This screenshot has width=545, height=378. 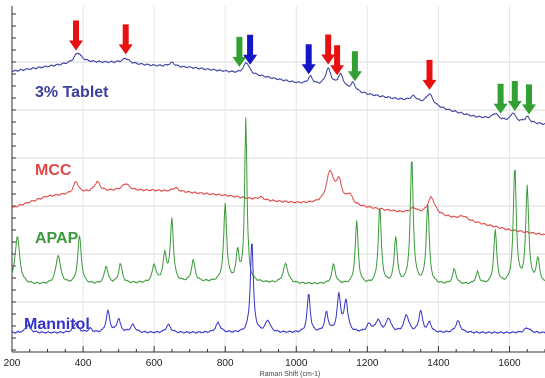 I want to click on x-axis-label: Raman Shift (cm-1), so click(x=290, y=374).